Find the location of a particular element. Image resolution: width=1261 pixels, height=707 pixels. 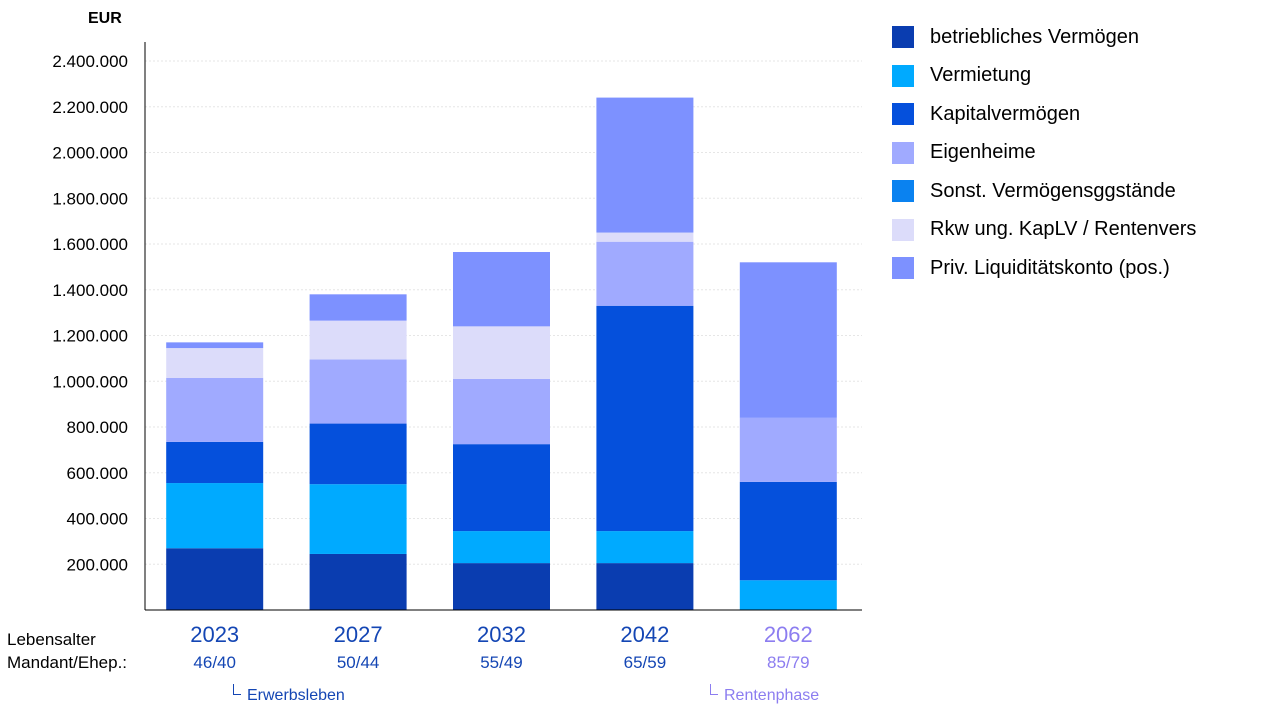

legend-item: betriebliches Vermögen is located at coordinates (1044, 37).